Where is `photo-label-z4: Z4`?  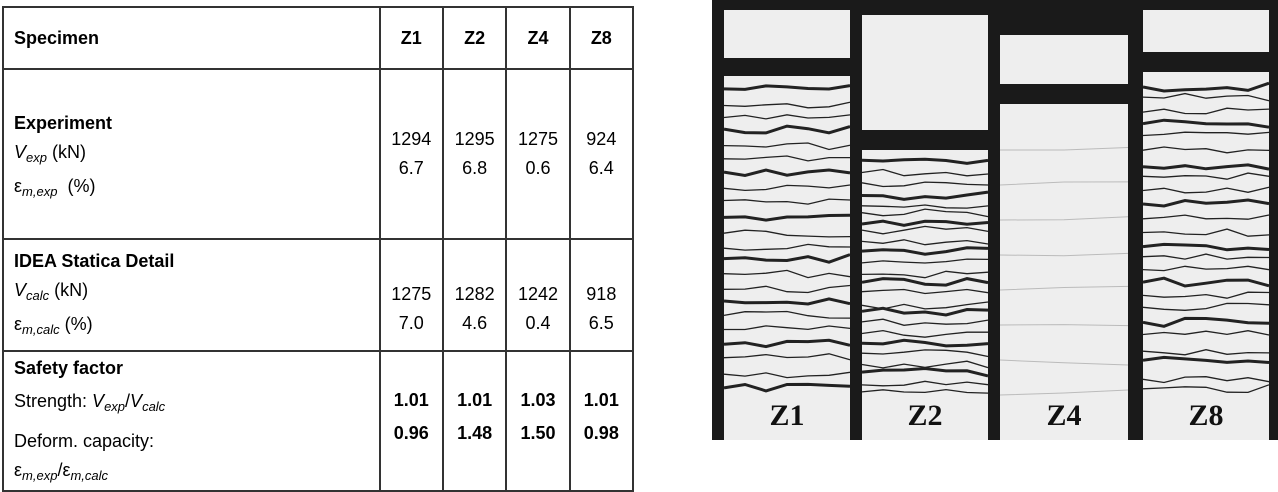 photo-label-z4: Z4 is located at coordinates (1063, 415).